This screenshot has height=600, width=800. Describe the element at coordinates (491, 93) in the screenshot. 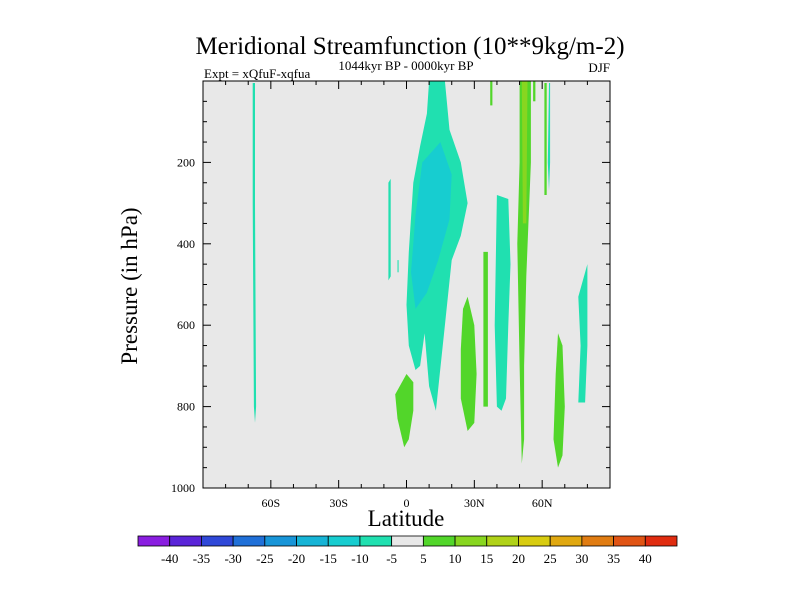

I see `contour-region-green-strip-nh` at that location.